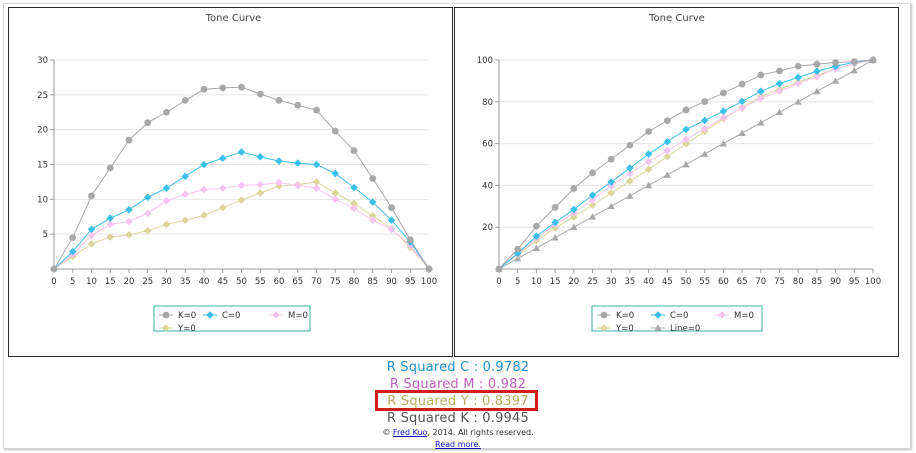 This screenshot has width=916, height=453. Describe the element at coordinates (372, 282) in the screenshot. I see `left-chart-x-tick-label: 85` at that location.